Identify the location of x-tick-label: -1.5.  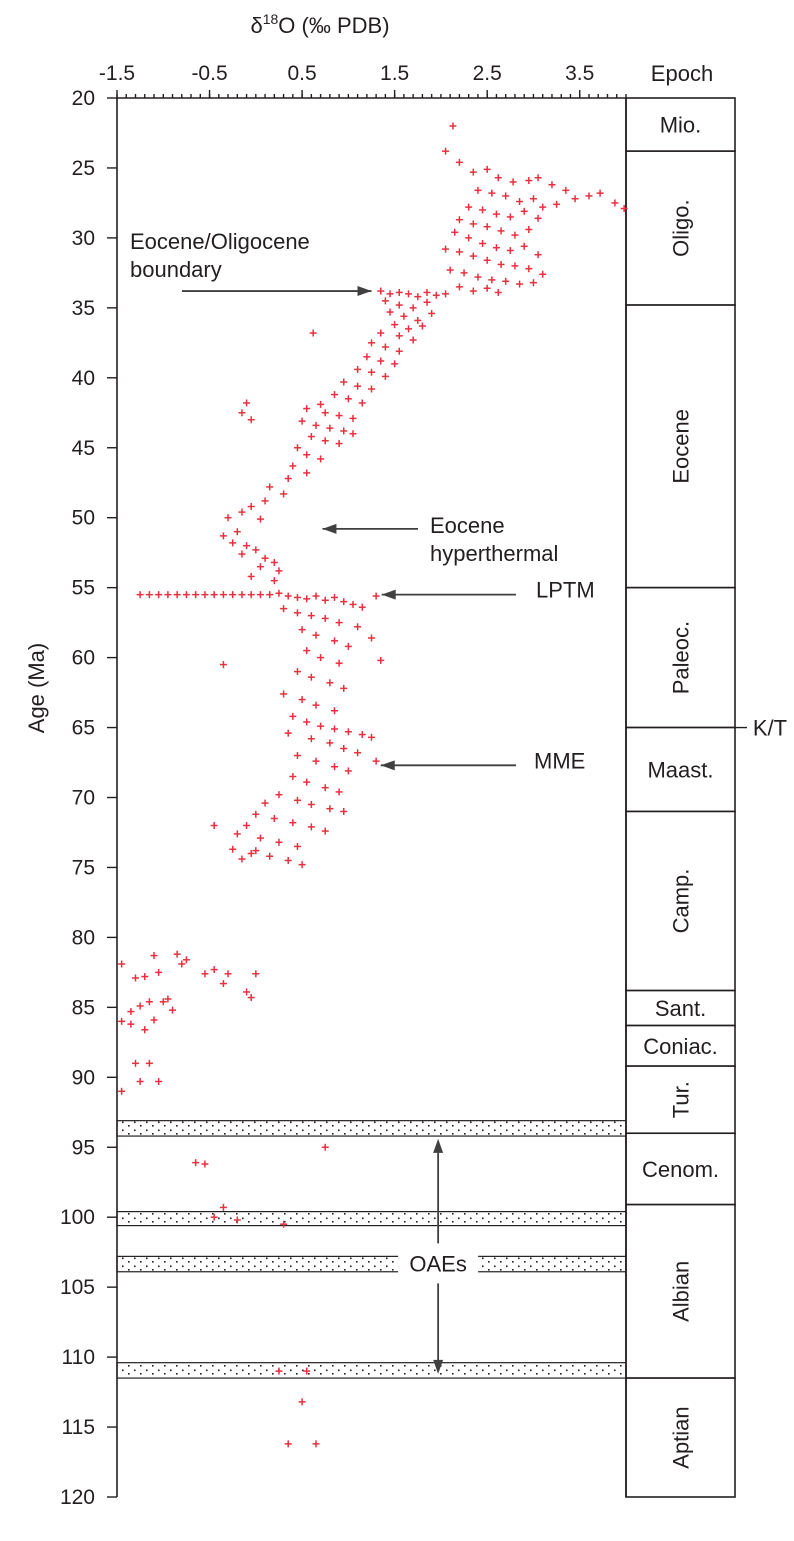
(117, 73).